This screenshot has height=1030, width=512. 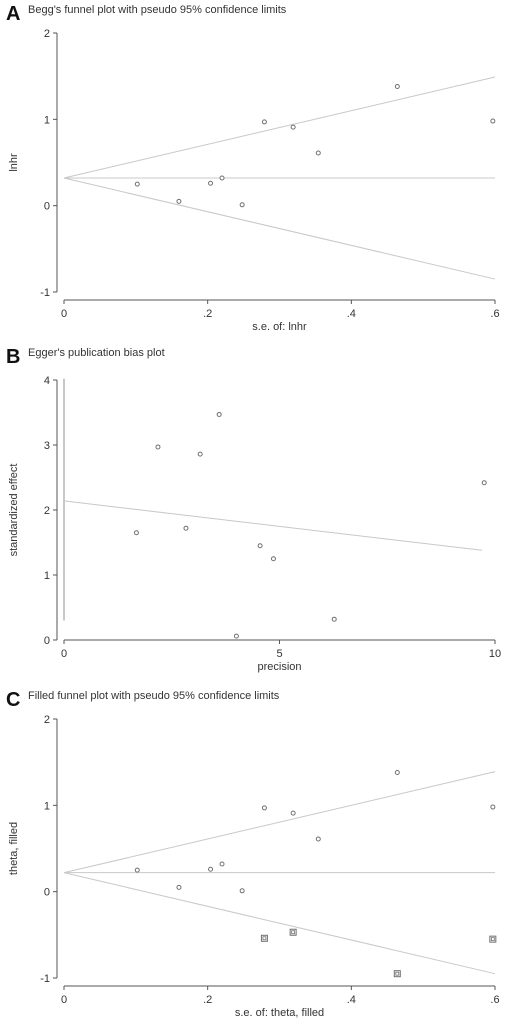 What do you see at coordinates (14, 162) in the screenshot?
I see `y-axis-label: lnhr` at bounding box center [14, 162].